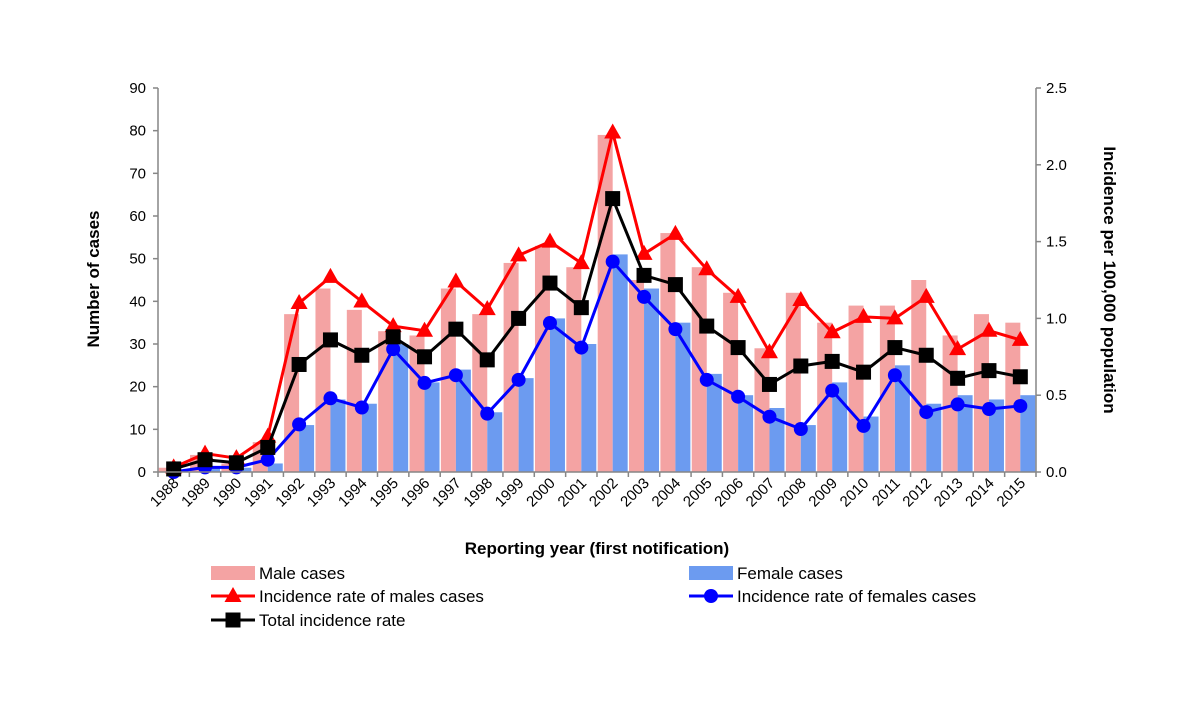 The image size is (1200, 704). Describe the element at coordinates (1056, 88) in the screenshot. I see `y2-tick-label: 2.5` at that location.